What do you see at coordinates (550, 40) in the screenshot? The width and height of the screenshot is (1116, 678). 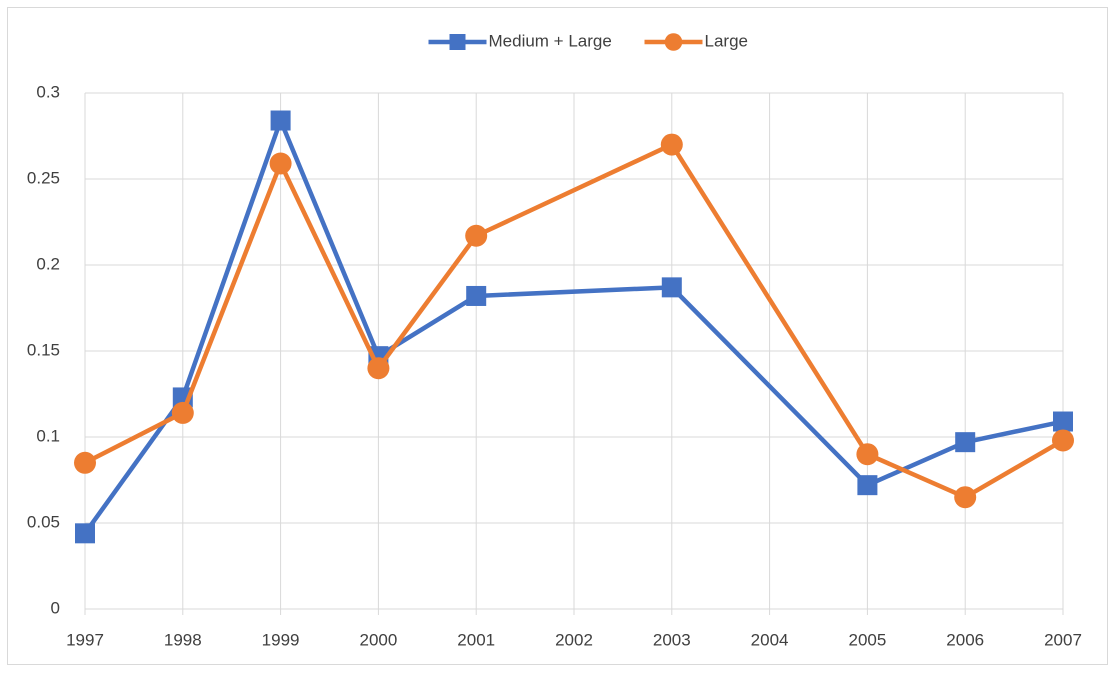 I see `legend-label: Medium + Large` at bounding box center [550, 40].